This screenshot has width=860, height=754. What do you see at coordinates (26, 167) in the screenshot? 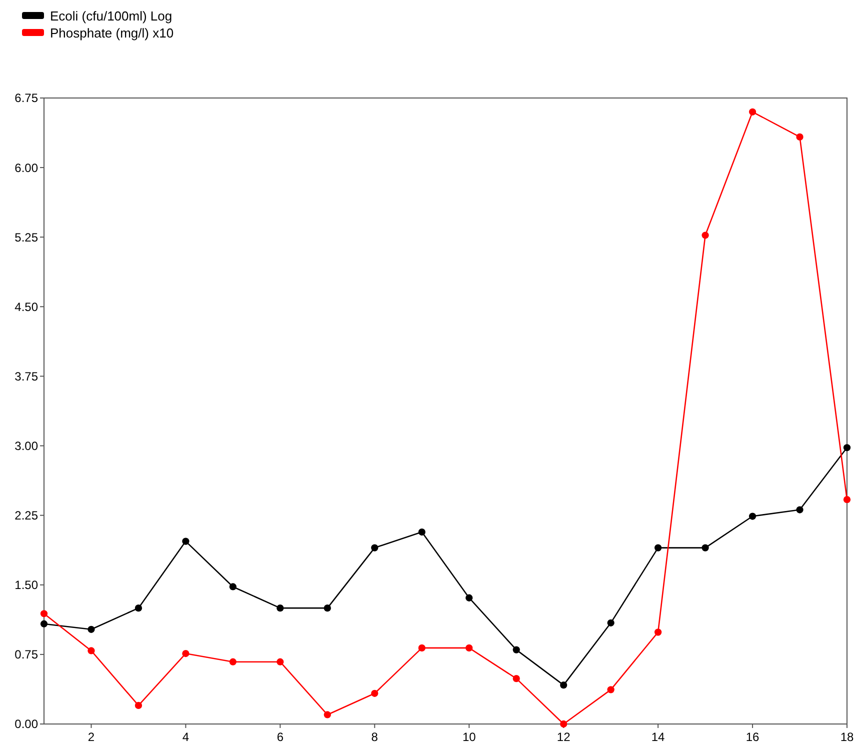
I see `y-tick-label: 6.00` at bounding box center [26, 167].